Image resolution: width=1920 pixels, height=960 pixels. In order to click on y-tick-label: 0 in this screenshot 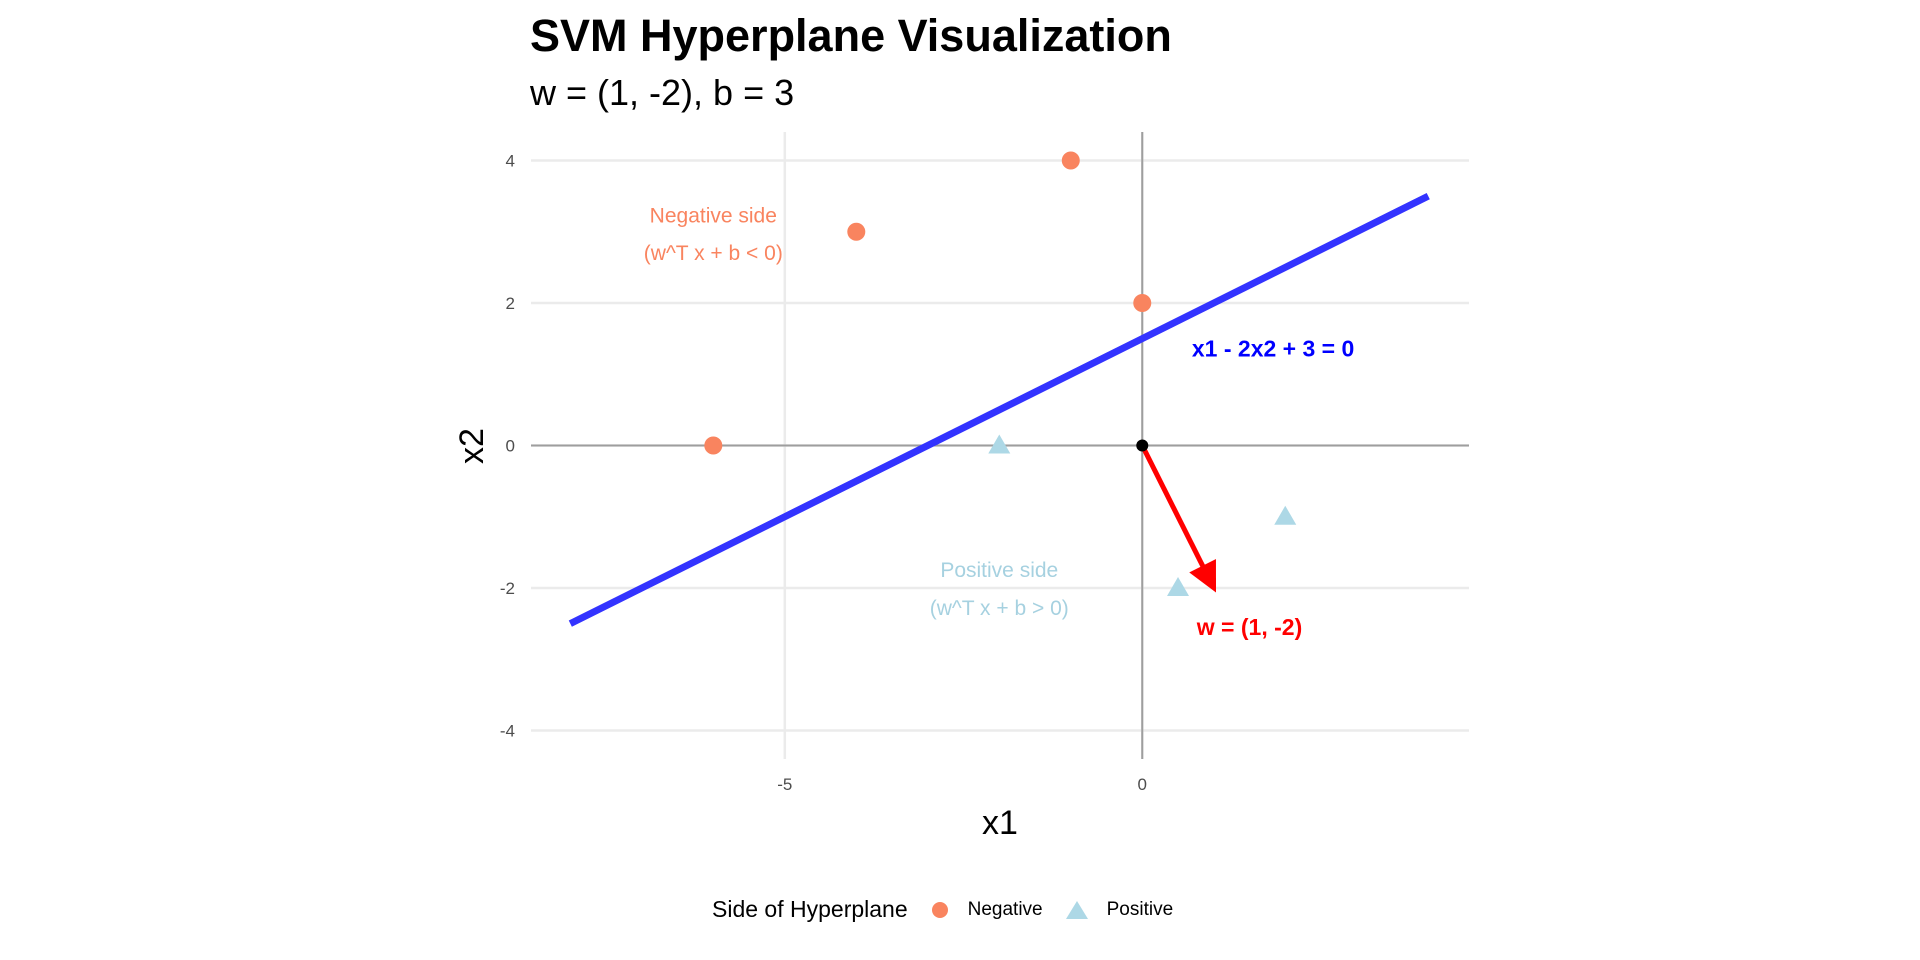, I will do `click(510, 446)`.